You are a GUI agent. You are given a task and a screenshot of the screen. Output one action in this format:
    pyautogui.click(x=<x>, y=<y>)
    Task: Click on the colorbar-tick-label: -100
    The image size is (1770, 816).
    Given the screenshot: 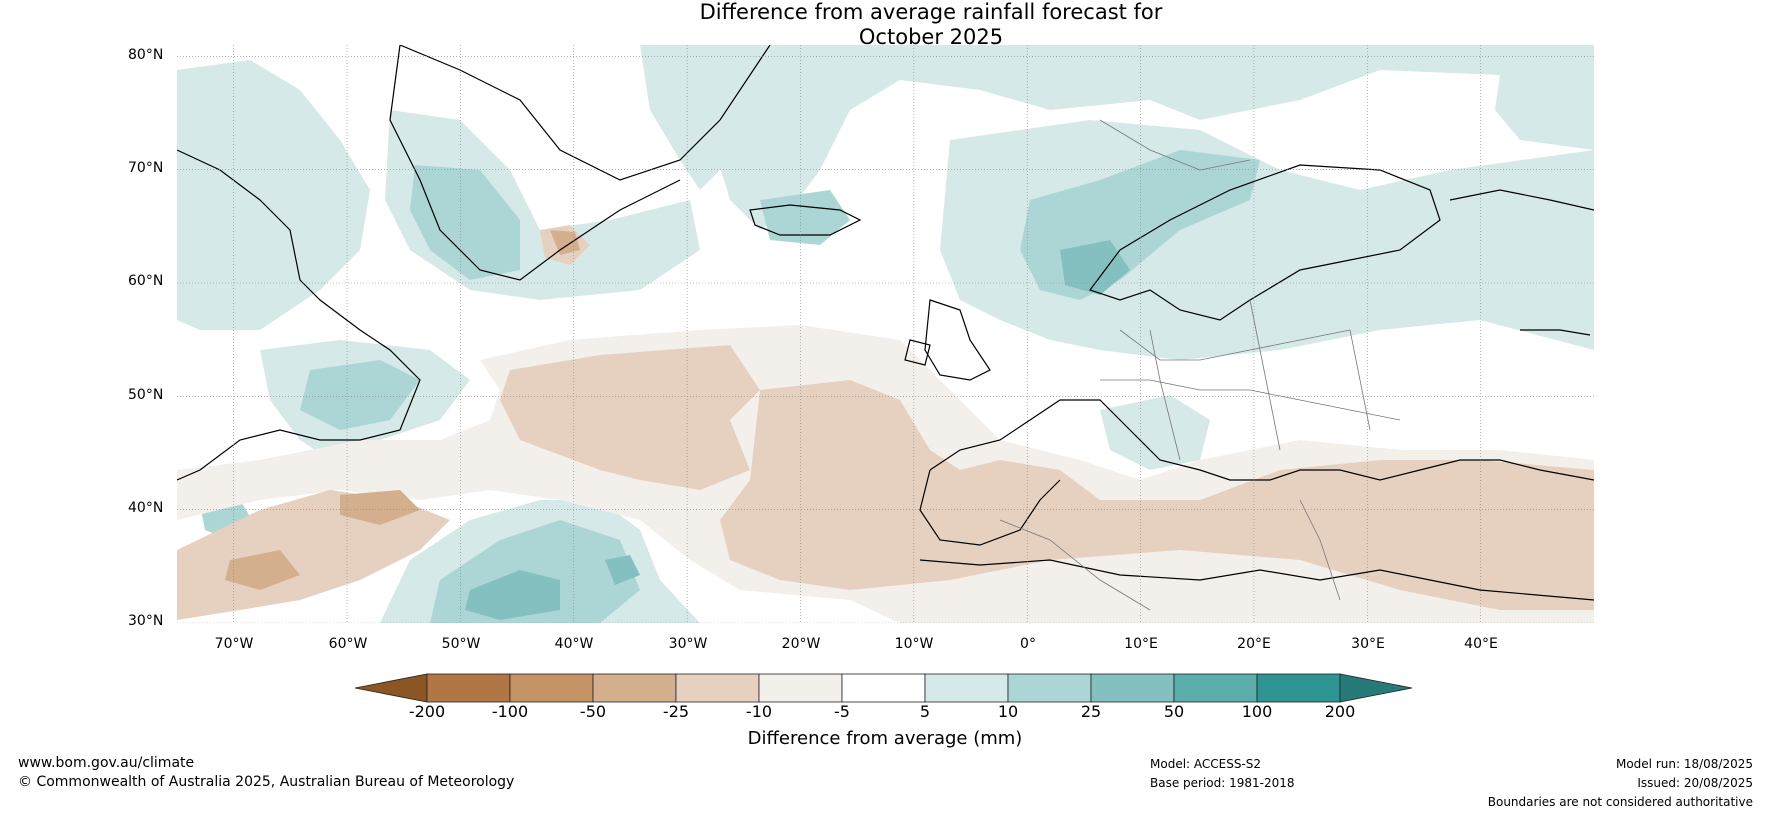 What is the action you would take?
    pyautogui.click(x=510, y=711)
    